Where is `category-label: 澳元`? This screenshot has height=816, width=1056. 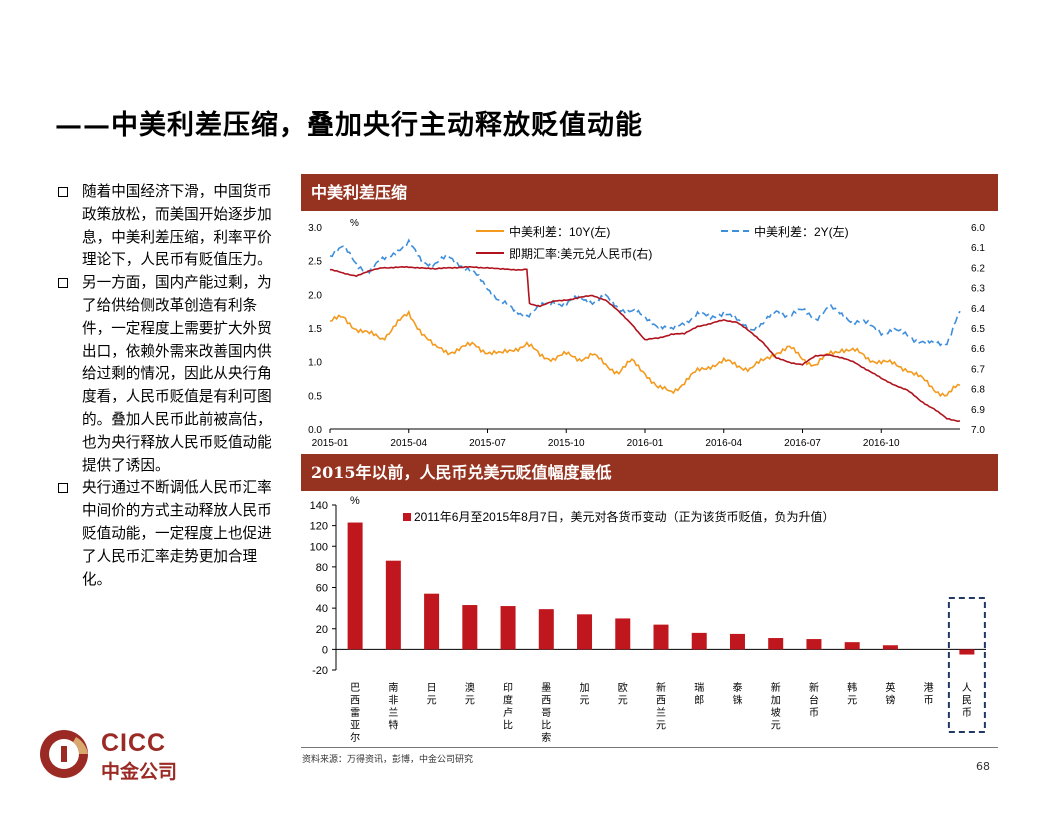
category-label: 澳元 is located at coordinates (470, 694).